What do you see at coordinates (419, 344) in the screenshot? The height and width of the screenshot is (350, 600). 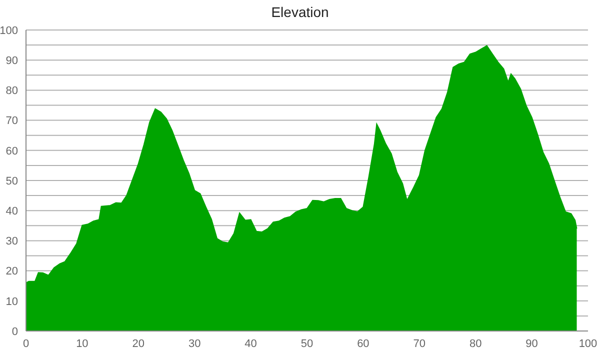 I see `x-tick-label: 70` at bounding box center [419, 344].